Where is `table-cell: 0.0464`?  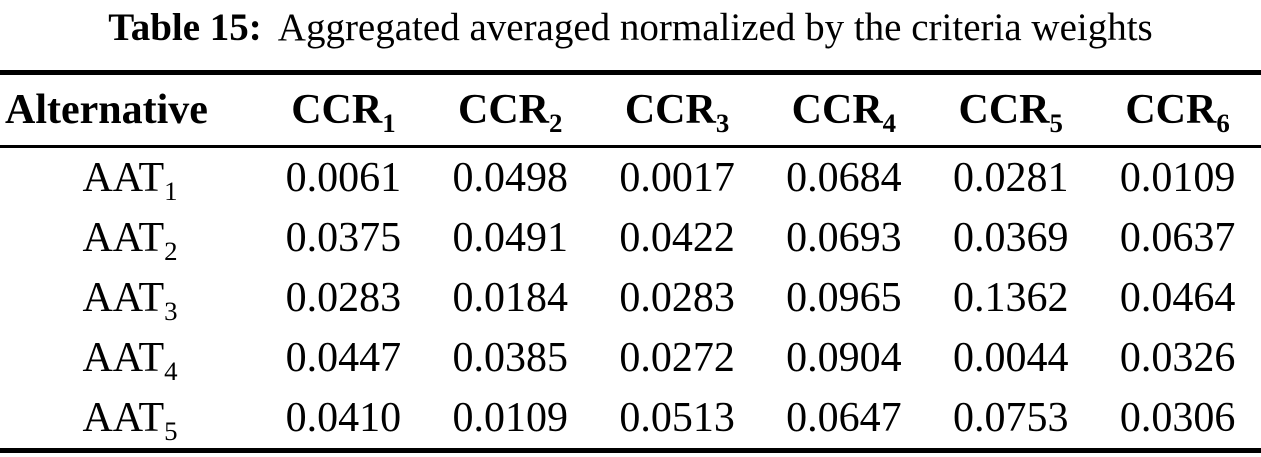
table-cell: 0.0464 is located at coordinates (1177, 298).